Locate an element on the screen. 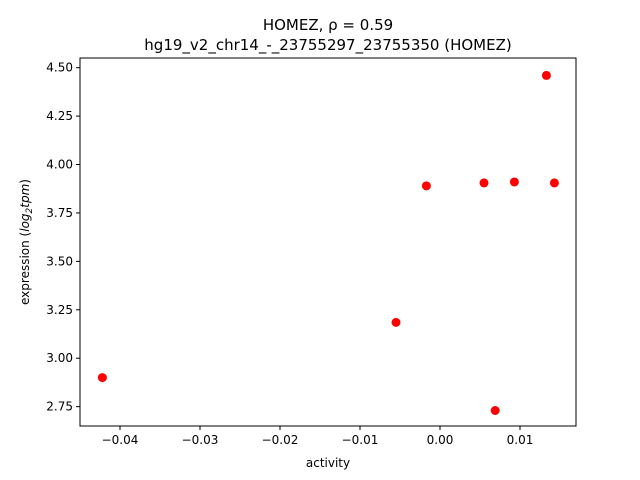  y-axis-label-prefix: expression ( is located at coordinates (25, 268).